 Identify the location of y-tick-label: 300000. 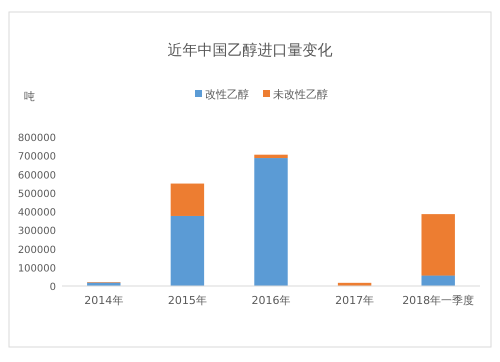
(37, 232).